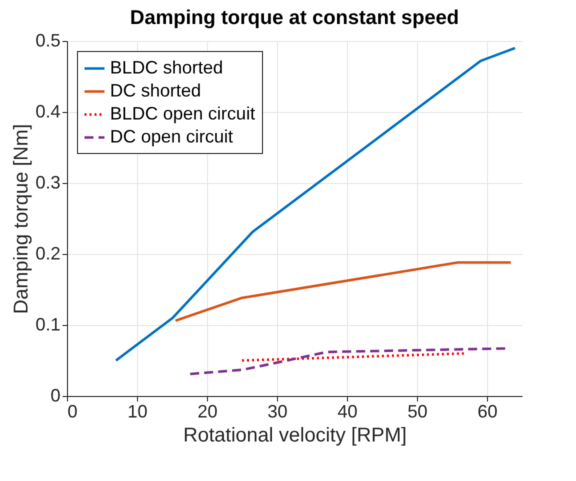 This screenshot has width=576, height=481. Describe the element at coordinates (47, 254) in the screenshot. I see `y-tick-label: 0.2` at that location.